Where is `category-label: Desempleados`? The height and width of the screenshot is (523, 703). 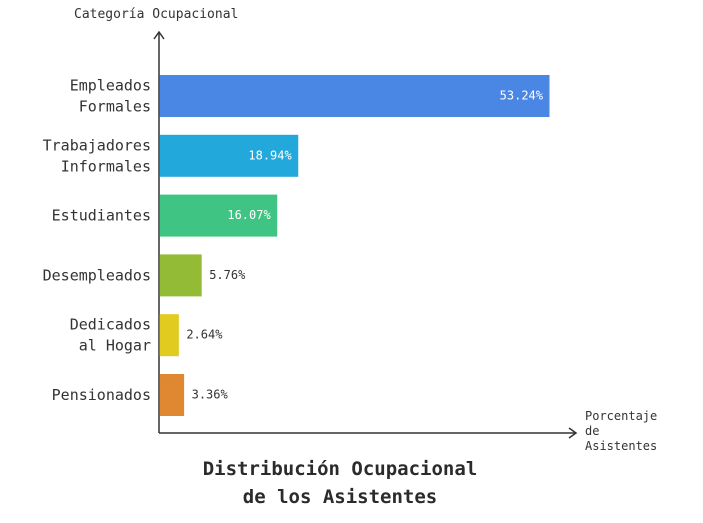
category-label: Desempleados is located at coordinates (97, 275).